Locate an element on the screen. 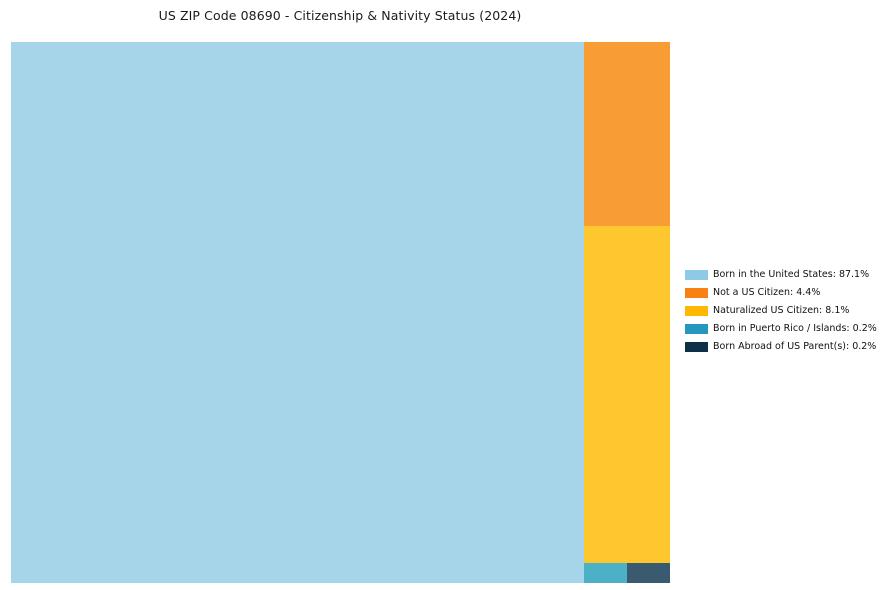 Image resolution: width=889 pixels, height=590 pixels. legend-item-label: Born Abroad of US Parent(s): 0.2% is located at coordinates (795, 347).